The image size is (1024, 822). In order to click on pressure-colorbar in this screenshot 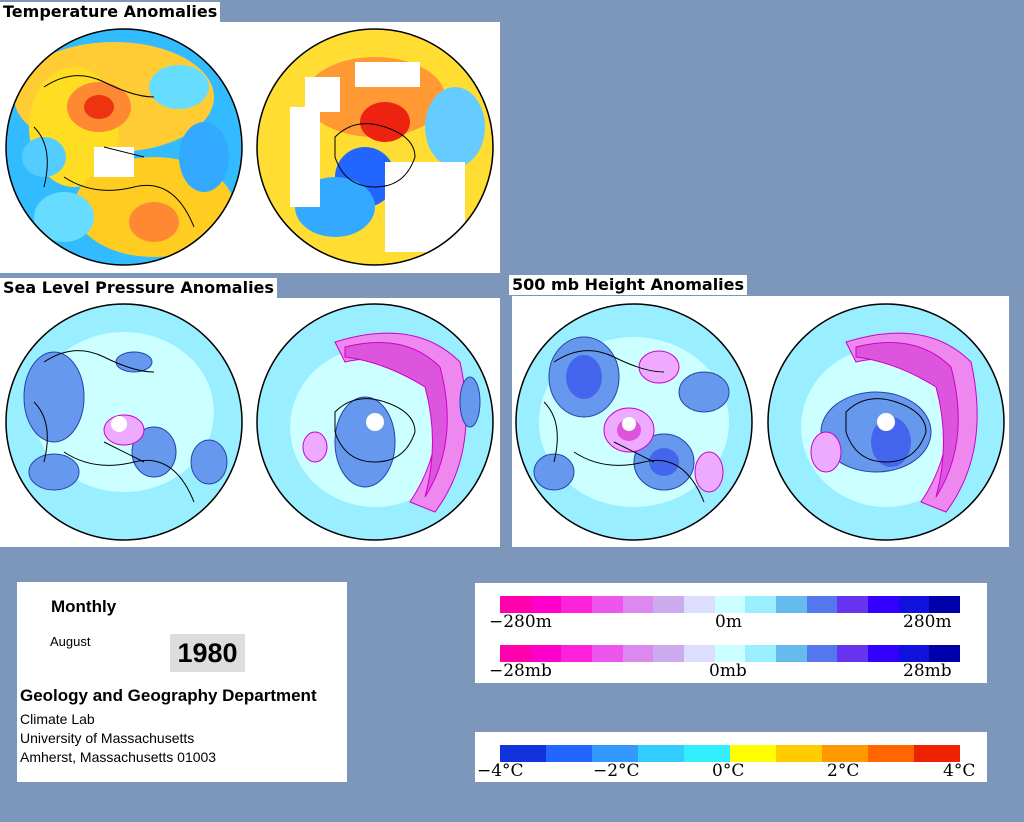, I will do `click(730, 653)`.